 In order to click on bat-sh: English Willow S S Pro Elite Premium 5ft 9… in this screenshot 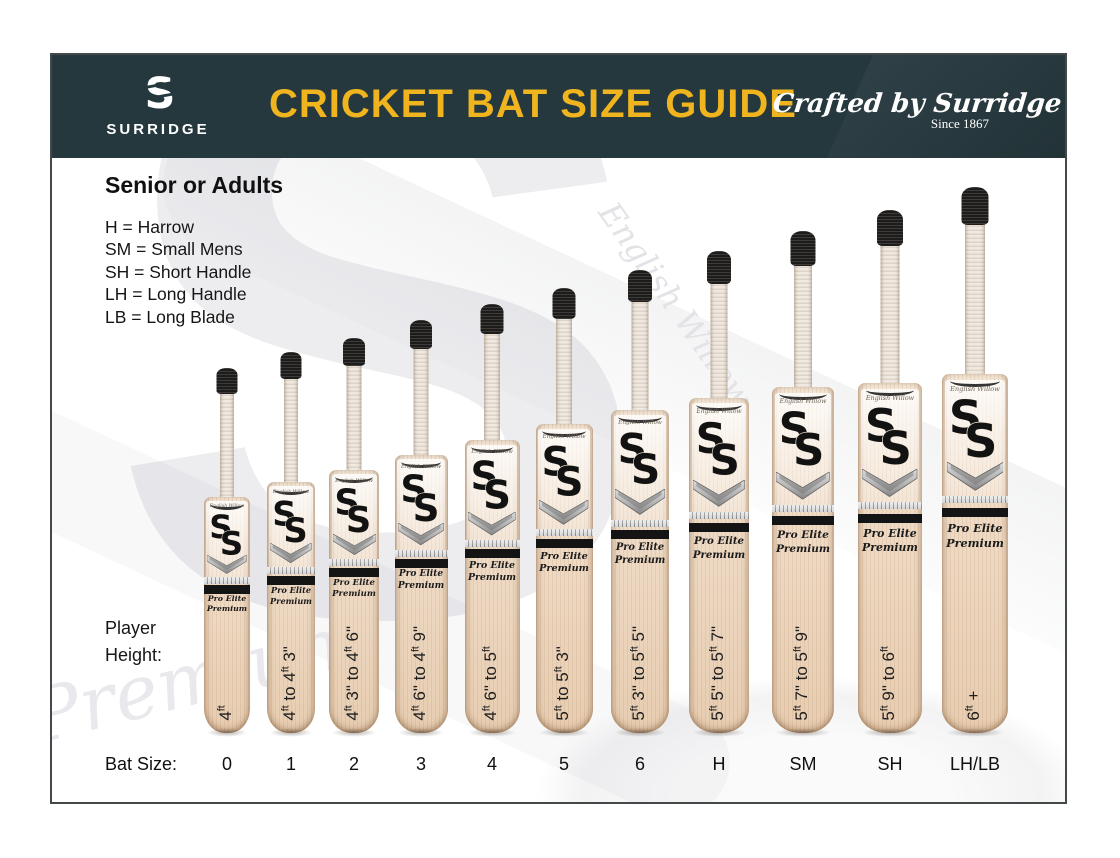, I will do `click(890, 473)`.